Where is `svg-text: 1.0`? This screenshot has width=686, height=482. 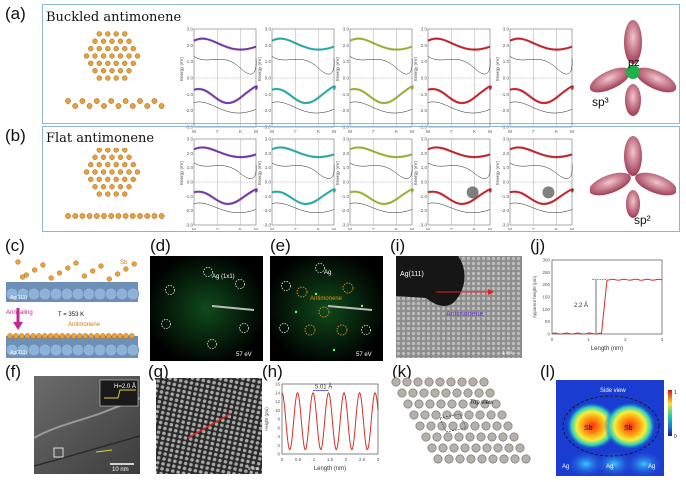
svg-text: 1.0 is located at coordinates (424, 61).